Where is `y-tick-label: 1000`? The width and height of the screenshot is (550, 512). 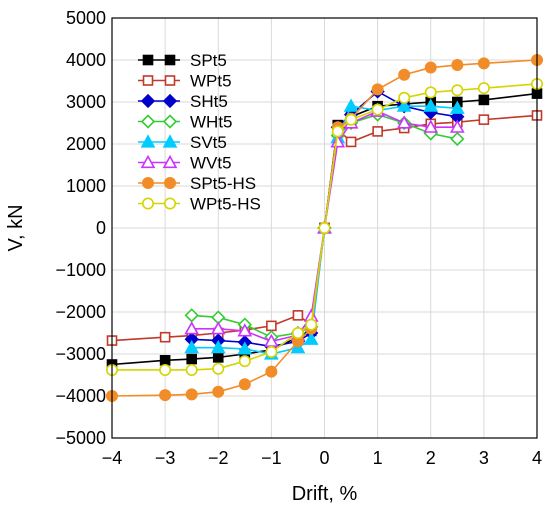 y-tick-label: 1000 is located at coordinates (86, 186).